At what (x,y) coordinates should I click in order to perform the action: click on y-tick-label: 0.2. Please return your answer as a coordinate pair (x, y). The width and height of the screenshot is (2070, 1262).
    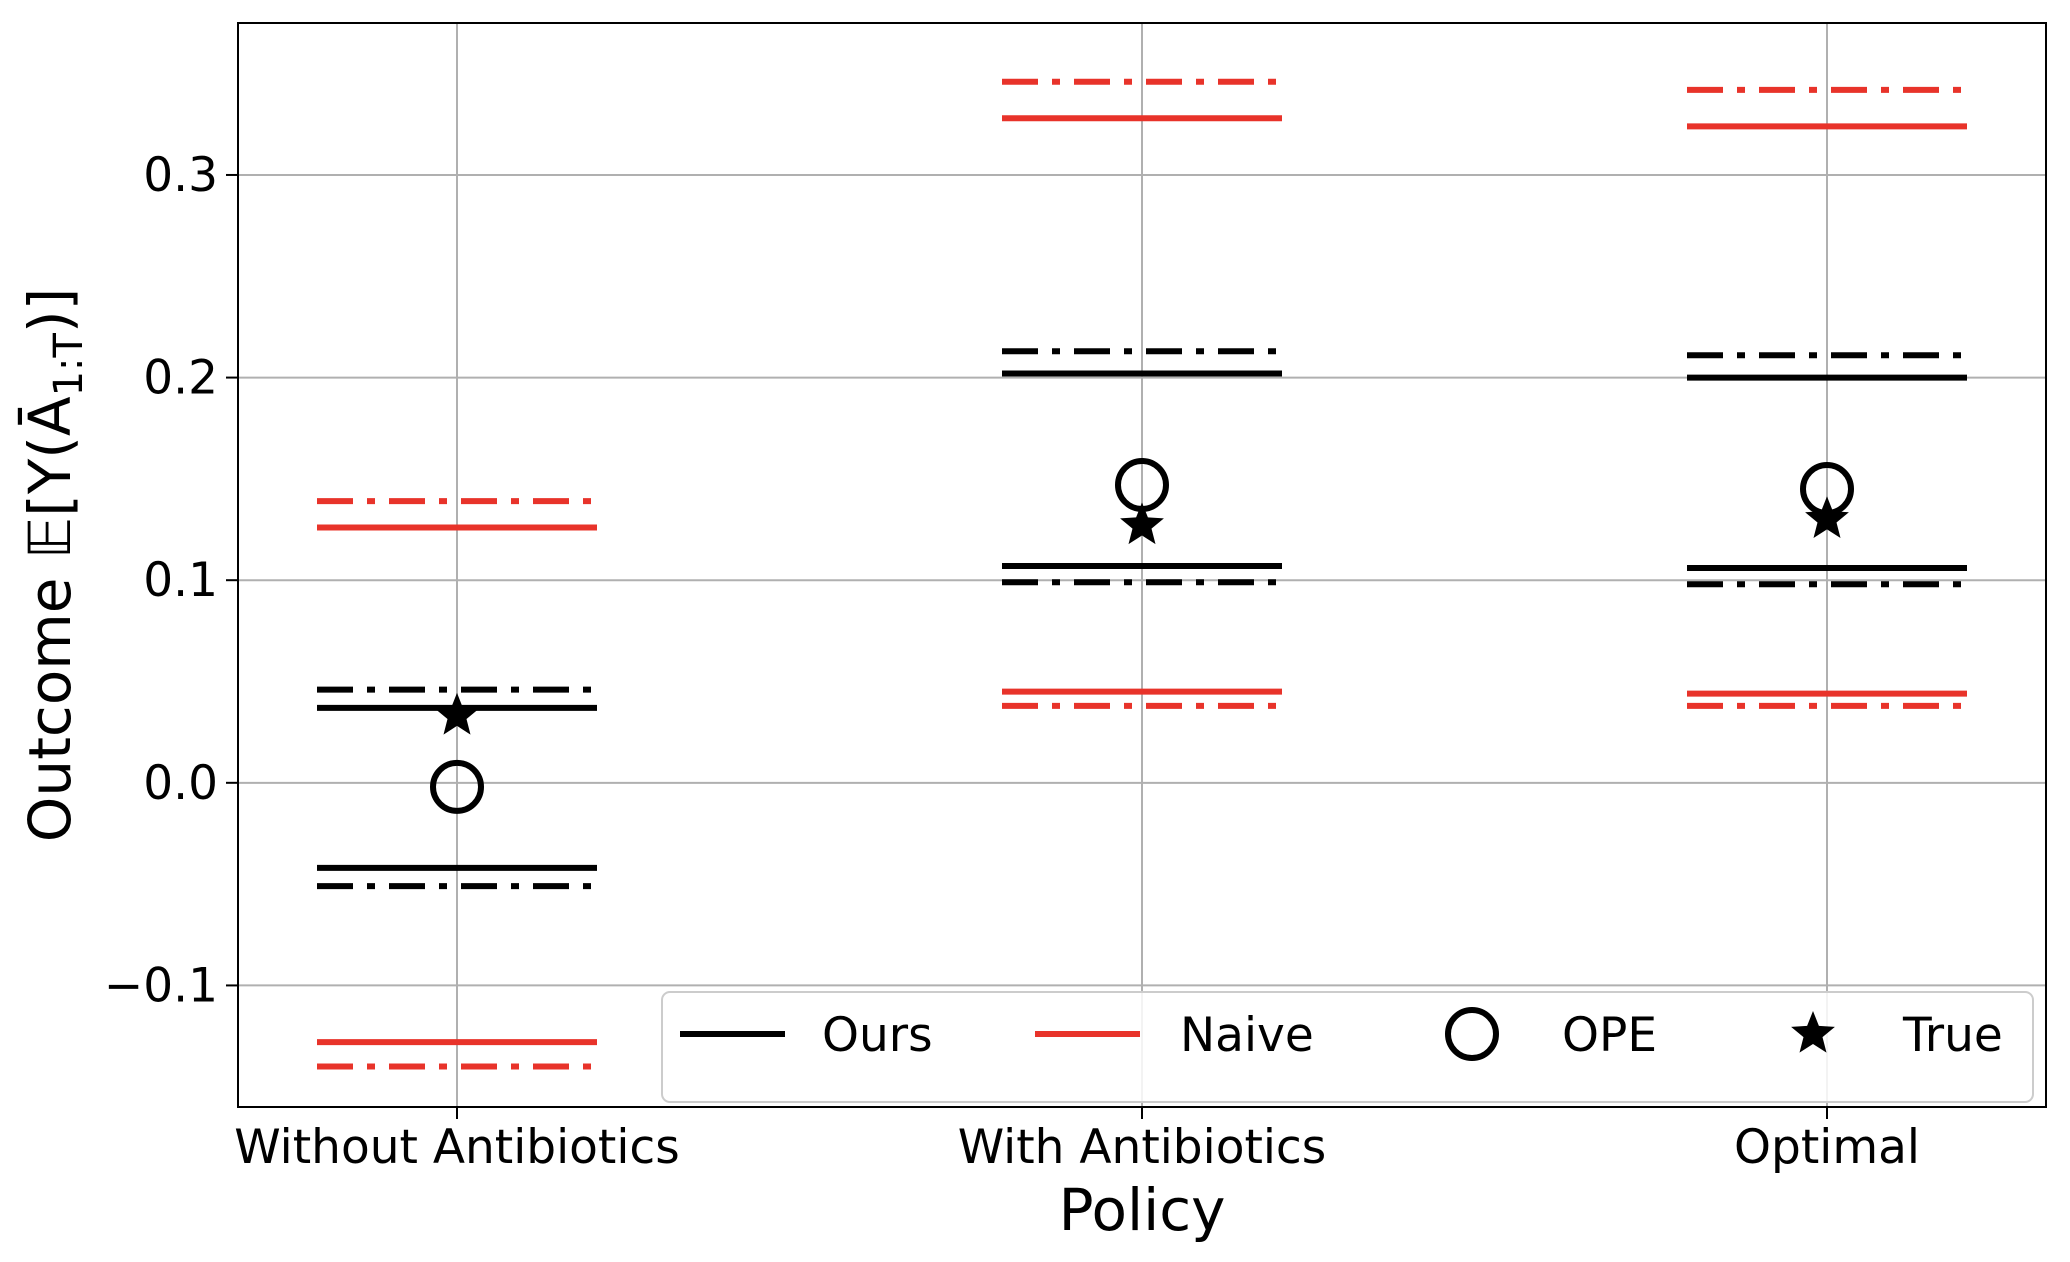
    Looking at the image, I should click on (180, 378).